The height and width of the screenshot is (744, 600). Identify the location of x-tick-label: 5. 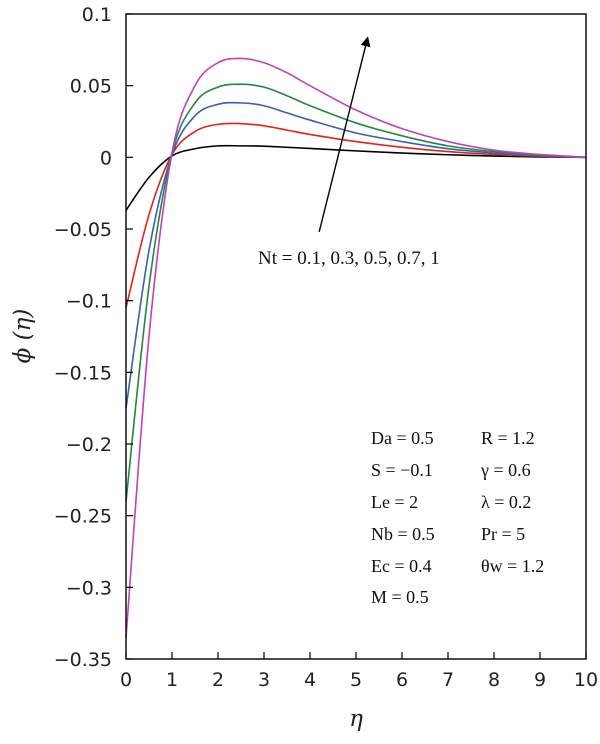
(356, 680).